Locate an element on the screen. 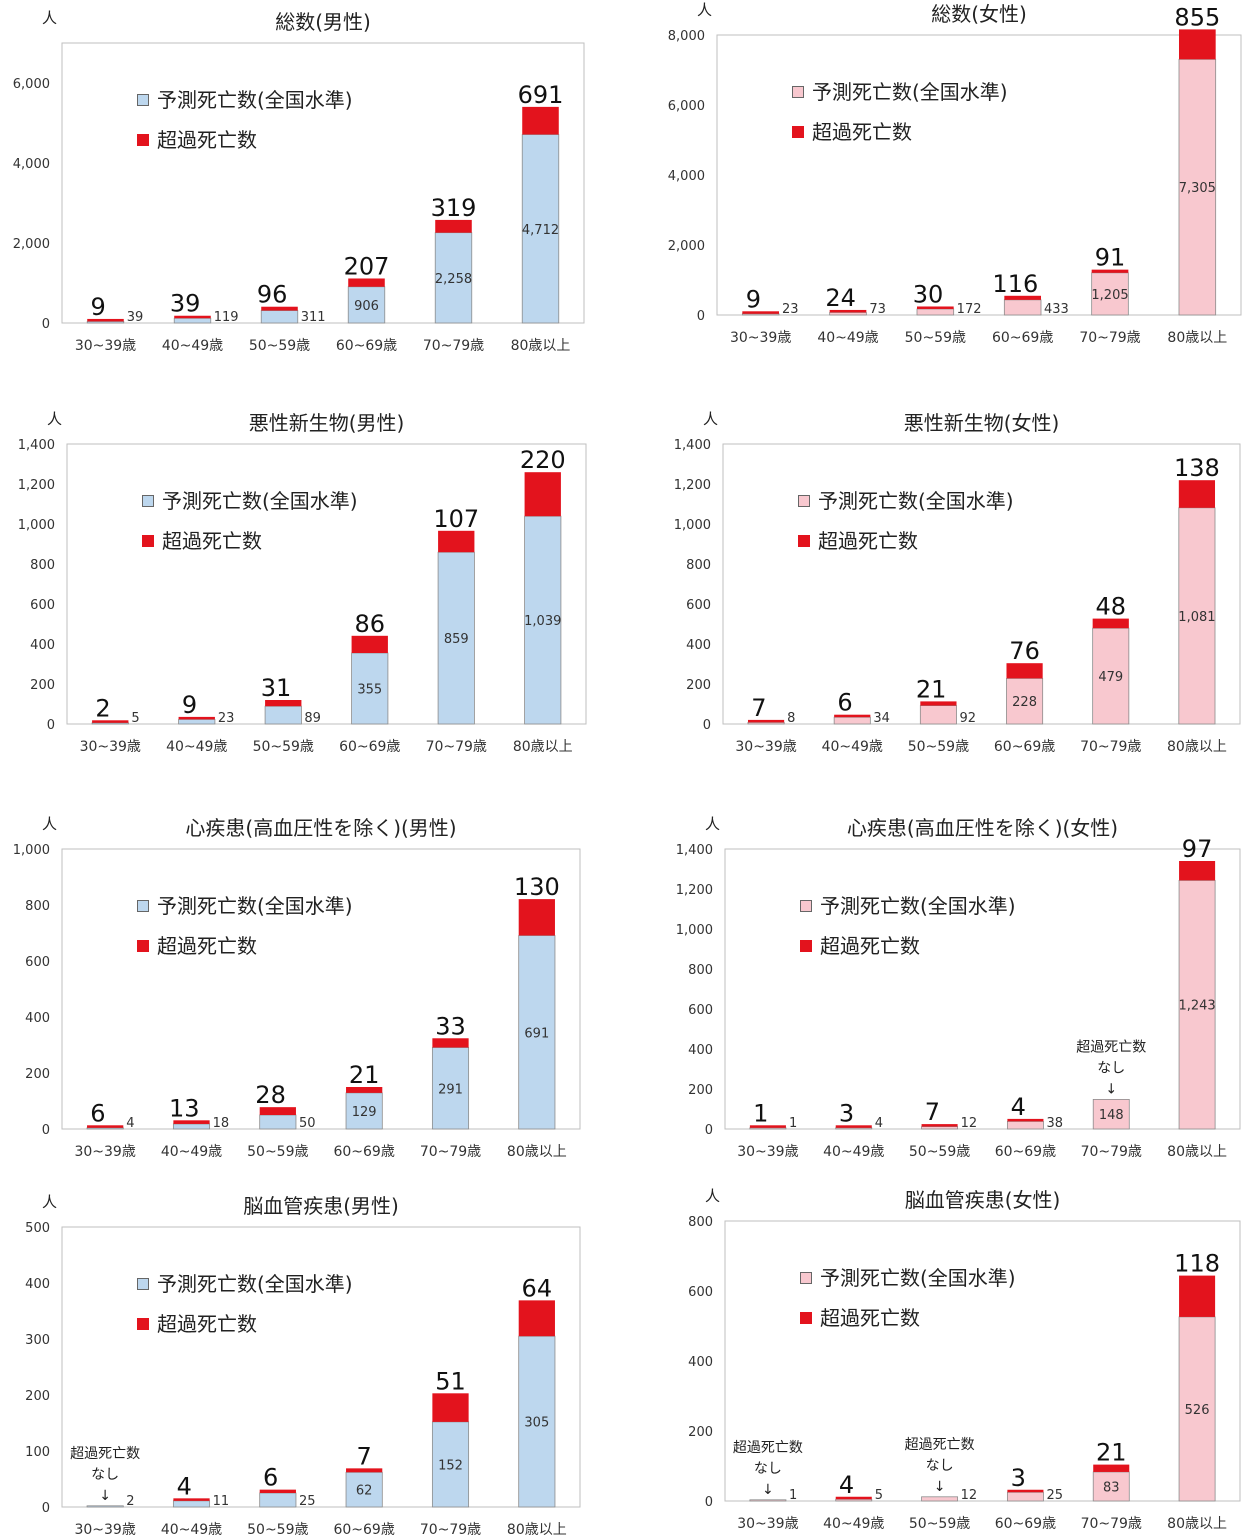 The height and width of the screenshot is (1537, 1244). predicted-value-label: 1,243 is located at coordinates (1196, 1006).